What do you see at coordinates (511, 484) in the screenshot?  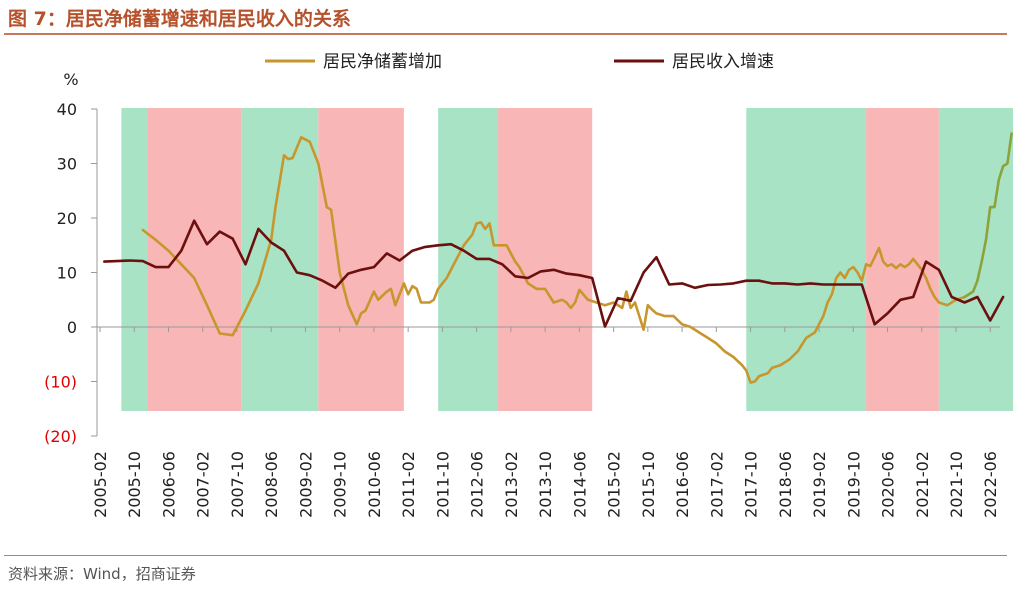 I see `x-tick-label: 2013-02` at bounding box center [511, 484].